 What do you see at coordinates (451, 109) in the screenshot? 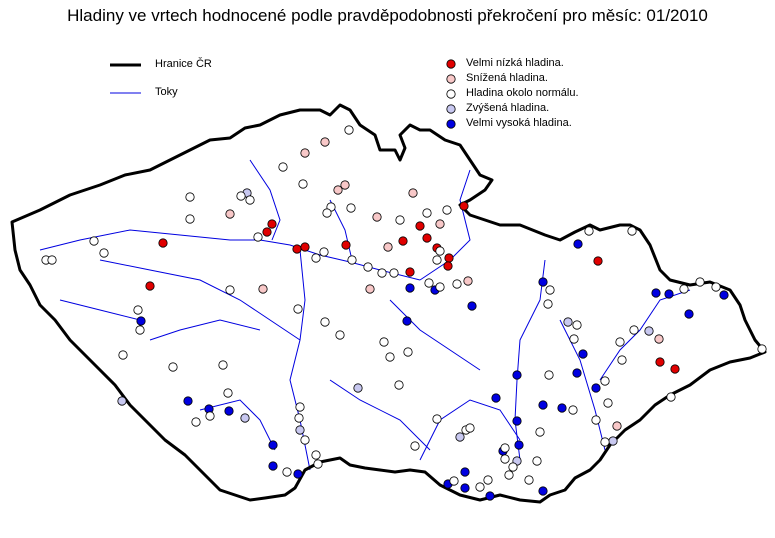
I see `legend-marker-L` at bounding box center [451, 109].